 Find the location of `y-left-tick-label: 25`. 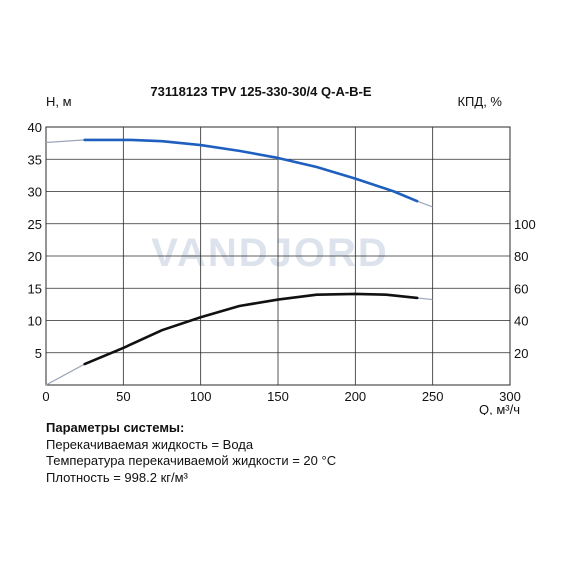

y-left-tick-label: 25 is located at coordinates (35, 224).